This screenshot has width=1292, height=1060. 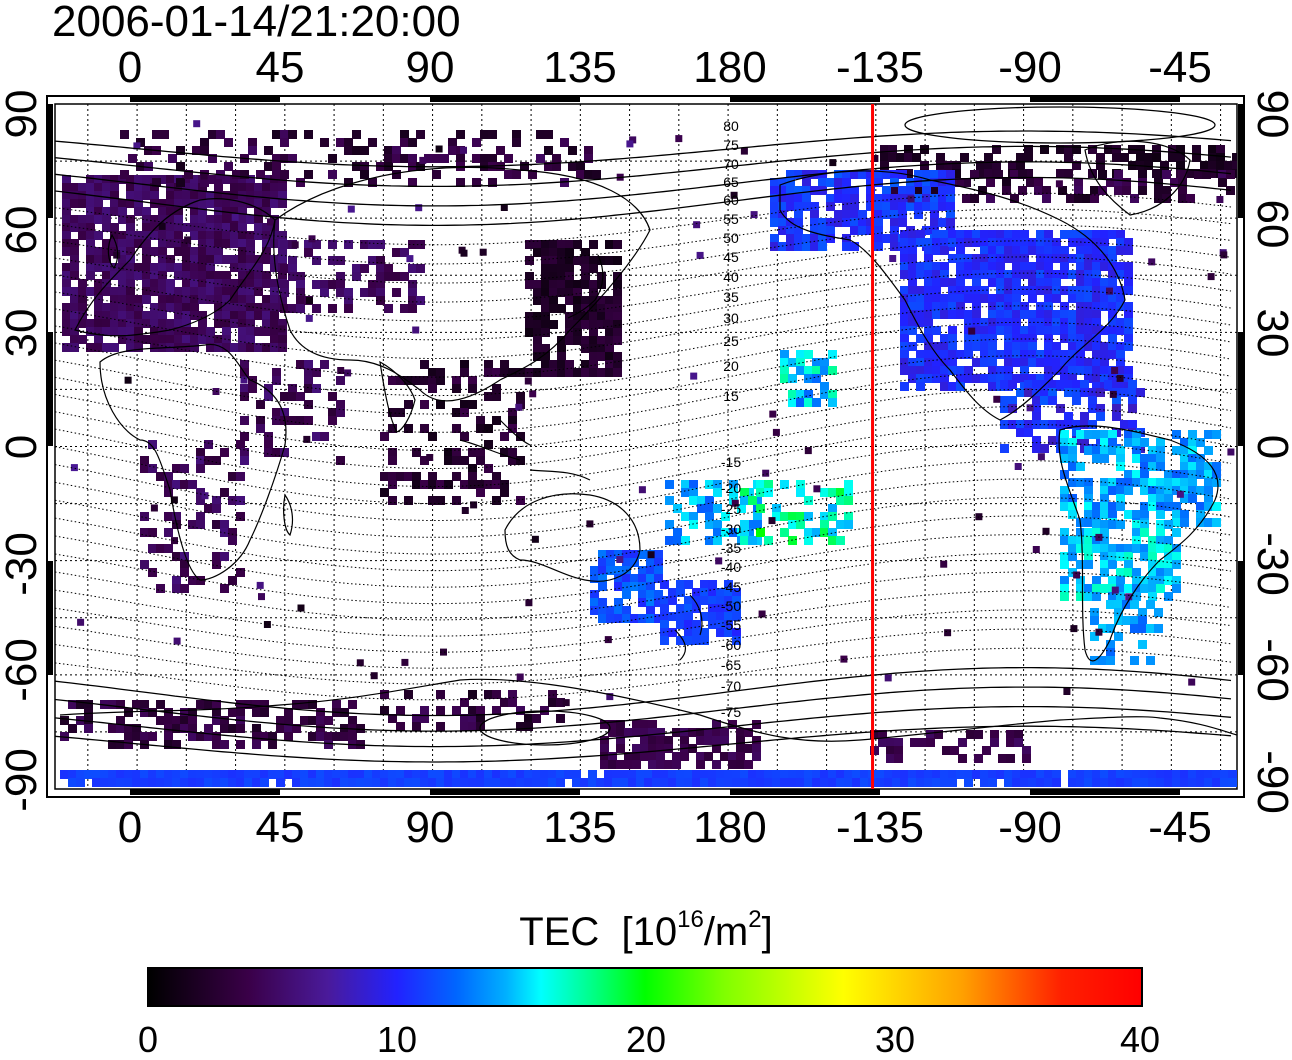 What do you see at coordinates (731, 238) in the screenshot?
I see `mag-lat-label: 50` at bounding box center [731, 238].